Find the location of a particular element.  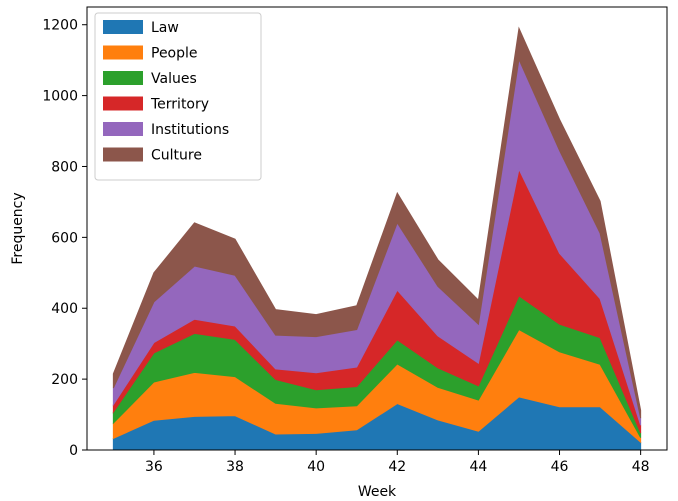

y-tick-label: 400 is located at coordinates (64, 309).